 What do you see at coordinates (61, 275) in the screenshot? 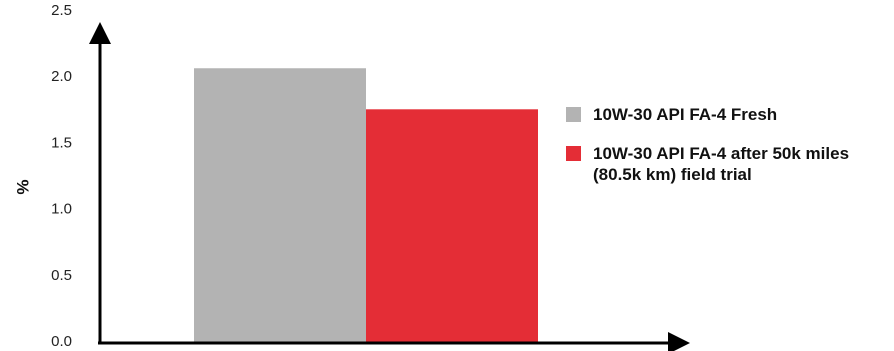
I see `y-tick-label: 0.5` at bounding box center [61, 275].